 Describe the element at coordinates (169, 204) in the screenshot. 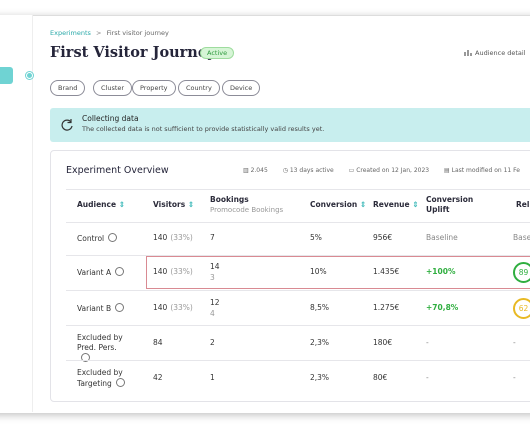

I see `header-visitors-label: Visitors` at that location.